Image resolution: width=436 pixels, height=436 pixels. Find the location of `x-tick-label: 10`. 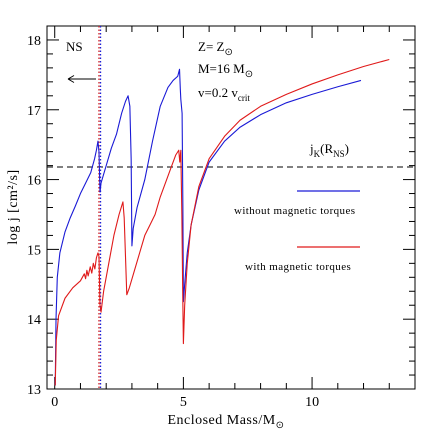

x-tick-label: 10 is located at coordinates (312, 402).